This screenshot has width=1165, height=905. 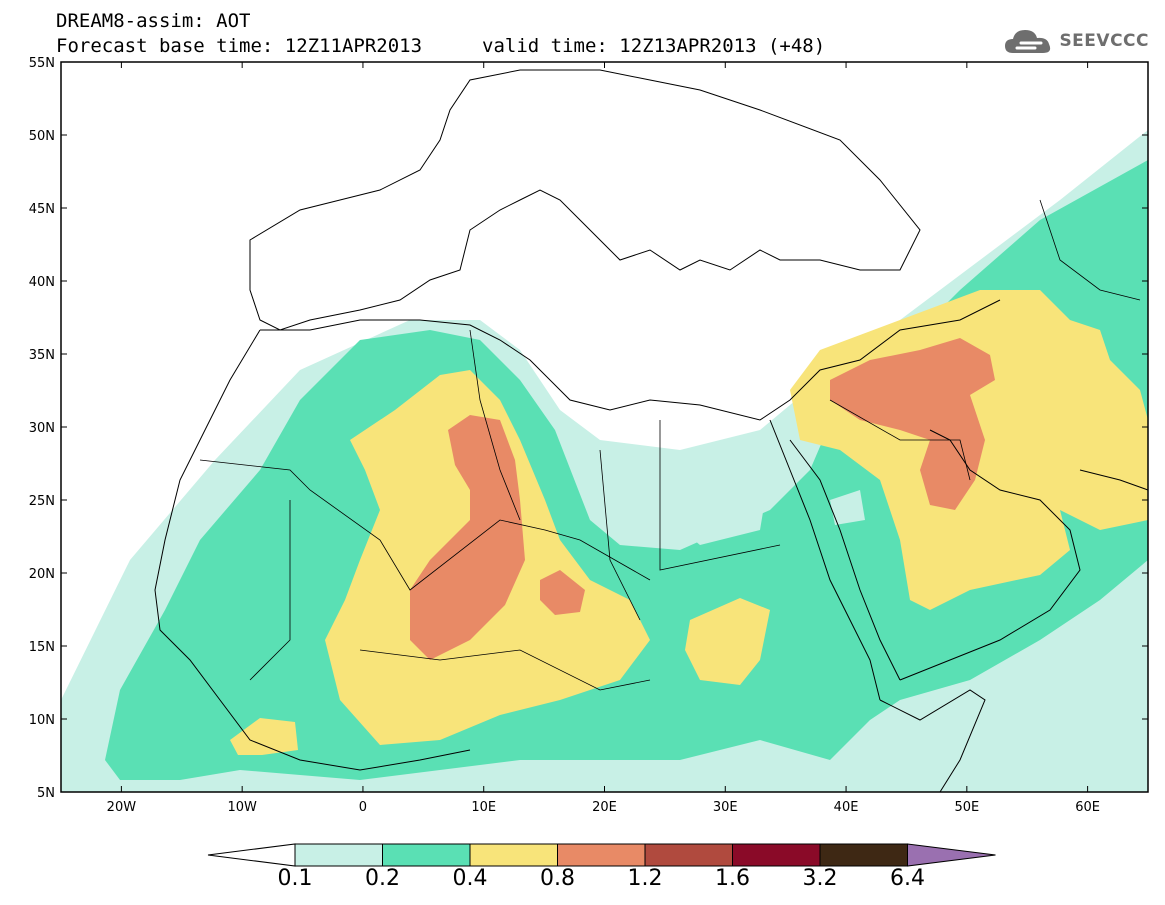 What do you see at coordinates (264, 736) in the screenshot?
I see `aot-level-0.4-guinea` at bounding box center [264, 736].